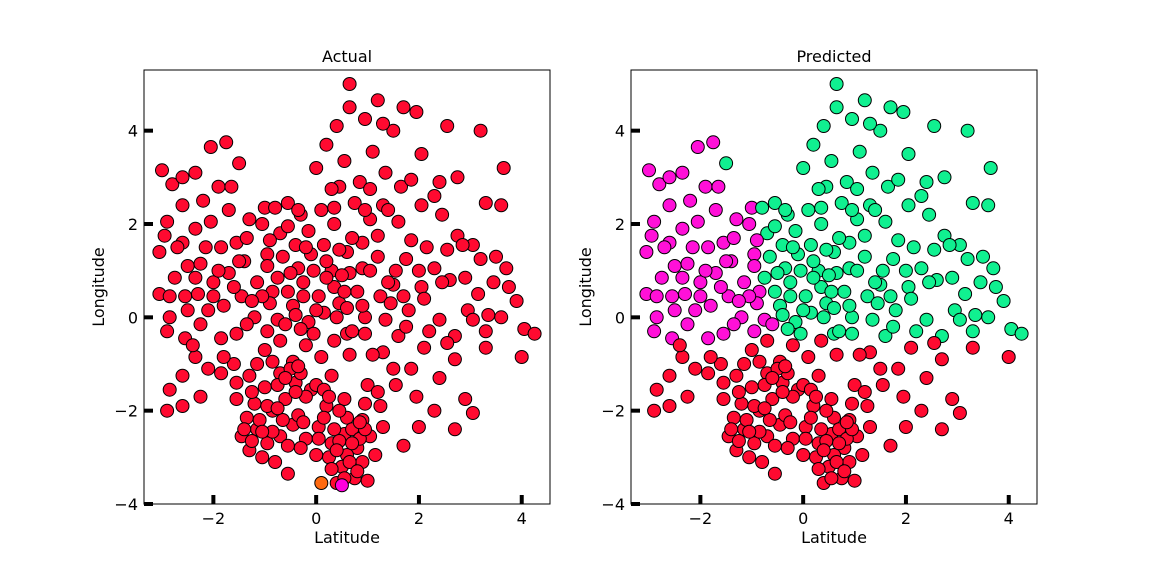 This screenshot has height=576, width=1152. What do you see at coordinates (620, 131) in the screenshot?
I see `y-tick-label: 4` at bounding box center [620, 131].